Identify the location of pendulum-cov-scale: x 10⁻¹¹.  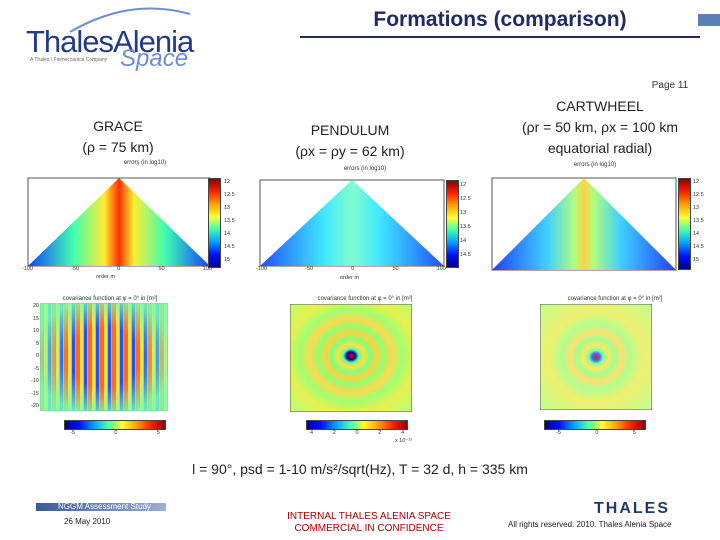
(403, 441).